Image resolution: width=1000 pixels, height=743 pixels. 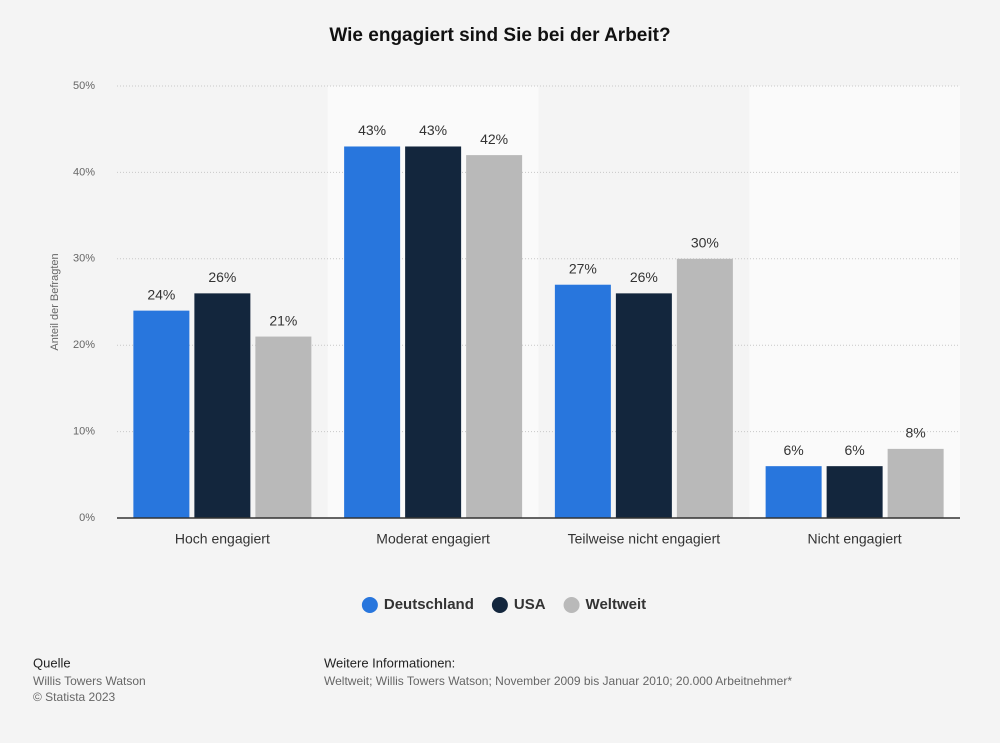 I want to click on legend-label: USA, so click(x=530, y=604).